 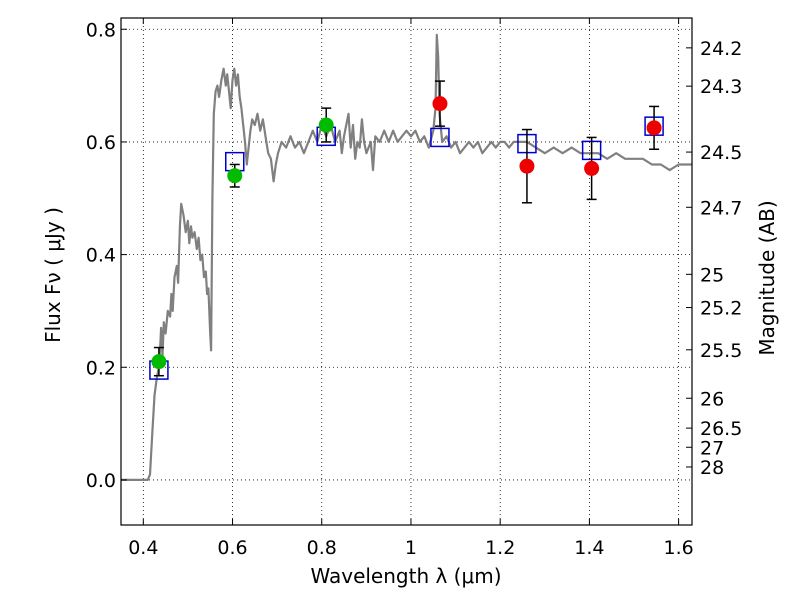 What do you see at coordinates (405, 576) in the screenshot?
I see `x-axis-label: Wavelength λ (μm)` at bounding box center [405, 576].